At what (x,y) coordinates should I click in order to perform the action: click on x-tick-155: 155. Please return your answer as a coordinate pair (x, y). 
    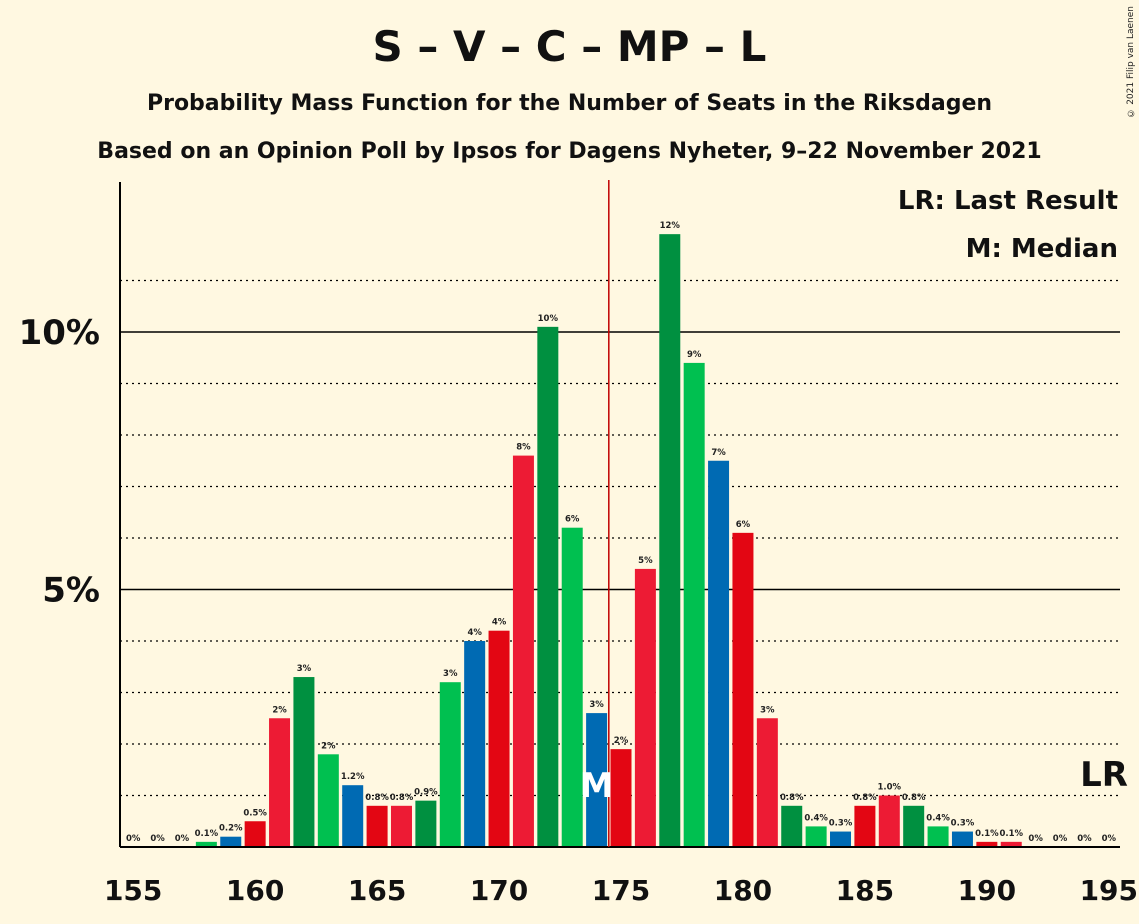
    Looking at the image, I should click on (133, 890).